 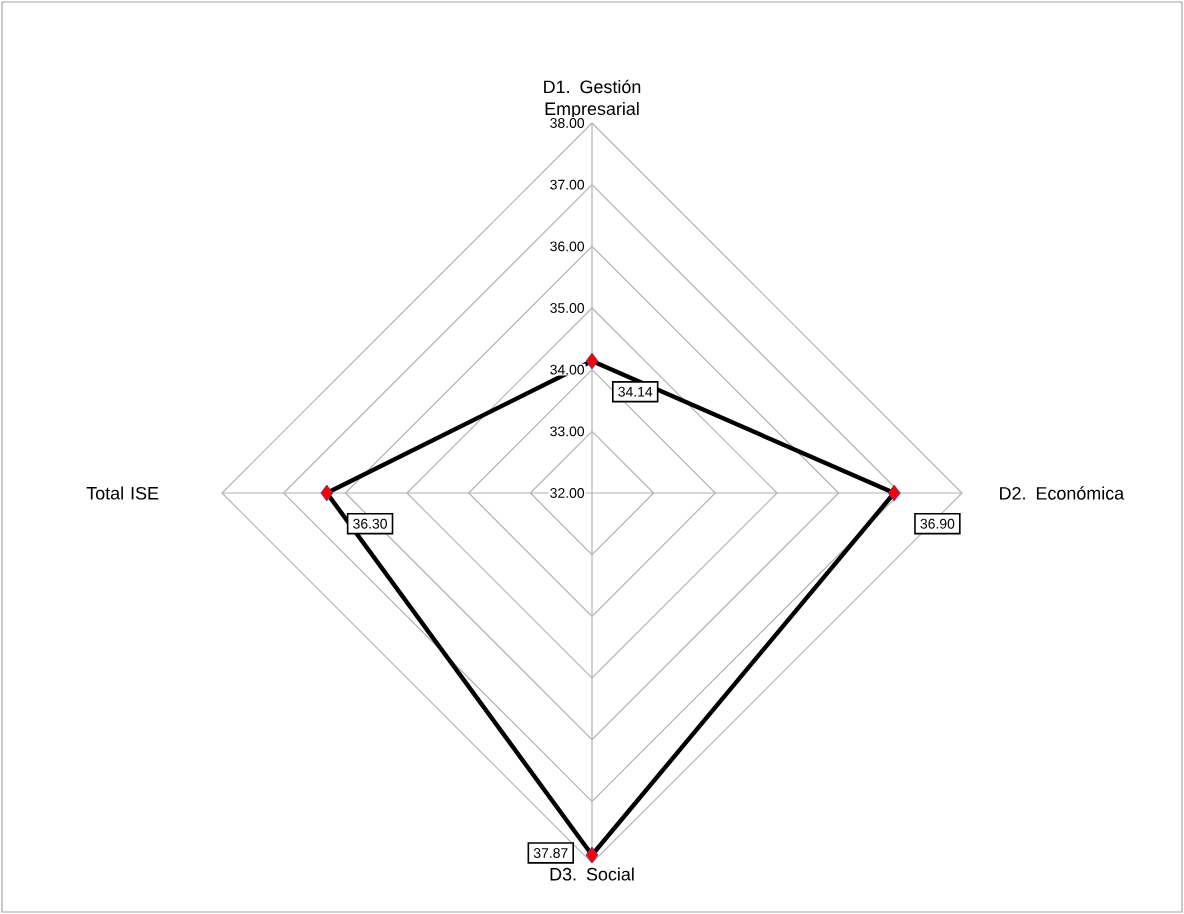 I want to click on spoke-label: D2. Económica, so click(x=1062, y=493).